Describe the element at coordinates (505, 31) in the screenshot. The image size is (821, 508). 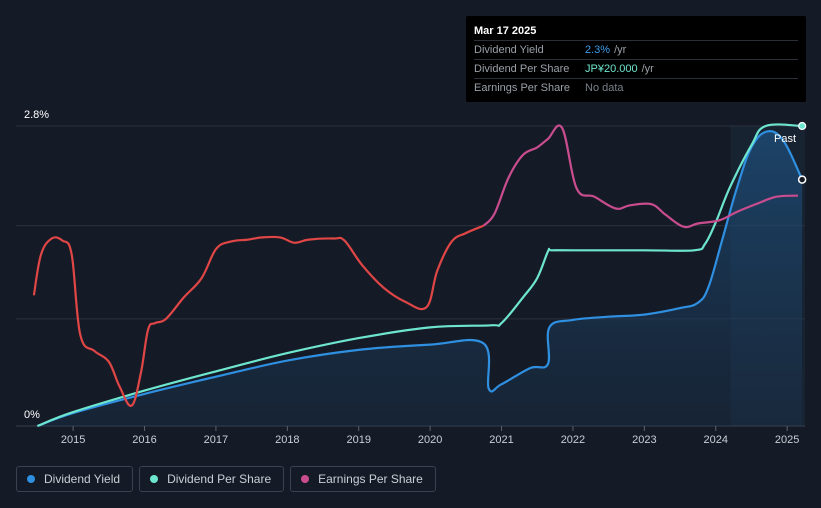
I see `tooltip-date: Mar 17 2025` at that location.